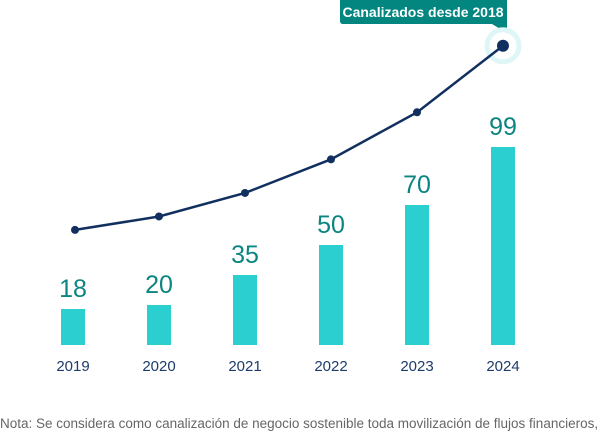 The height and width of the screenshot is (441, 600). What do you see at coordinates (503, 246) in the screenshot?
I see `bar-2024` at bounding box center [503, 246].